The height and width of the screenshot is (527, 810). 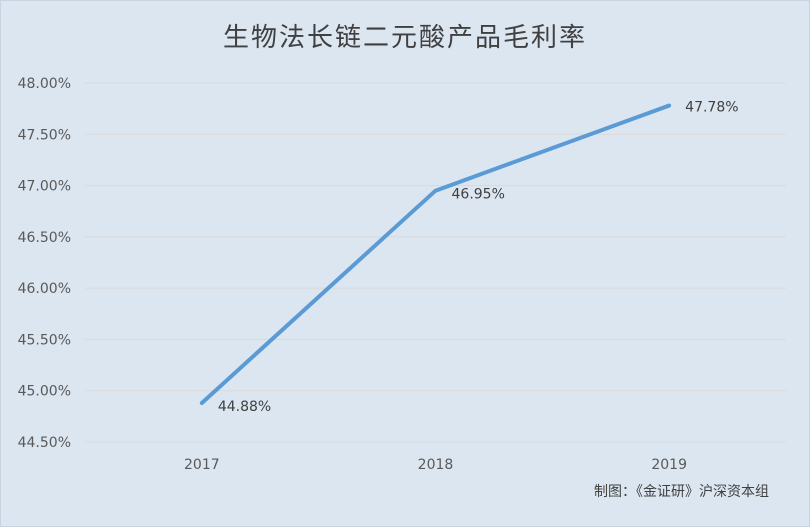 I want to click on y-tick-label: 48.00%, so click(x=44, y=84).